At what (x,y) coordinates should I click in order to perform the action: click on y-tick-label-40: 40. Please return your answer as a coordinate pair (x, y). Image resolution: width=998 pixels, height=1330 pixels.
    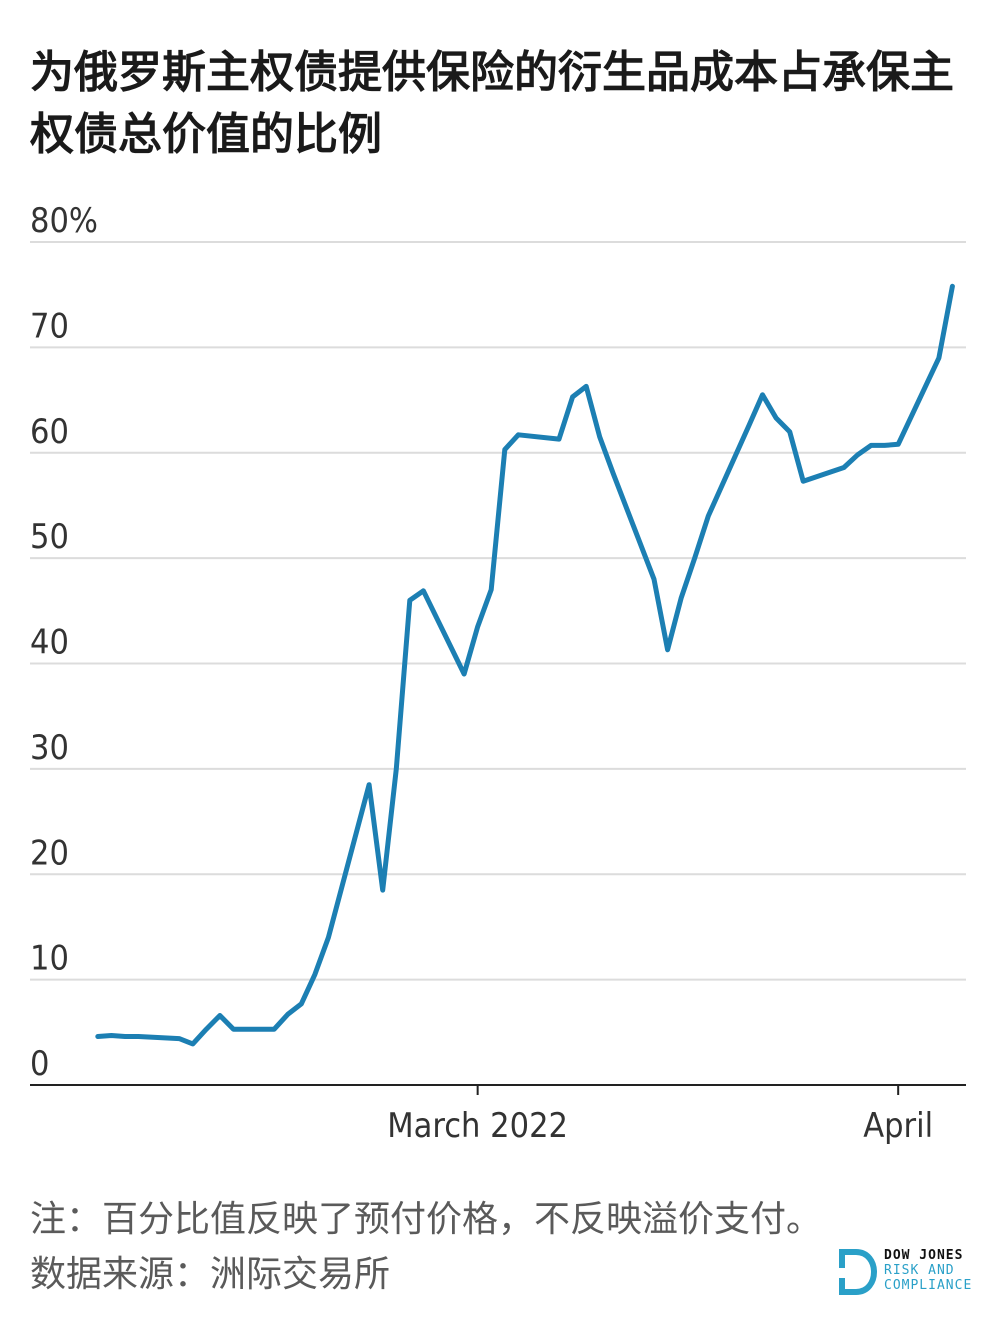
    Looking at the image, I should click on (49, 643).